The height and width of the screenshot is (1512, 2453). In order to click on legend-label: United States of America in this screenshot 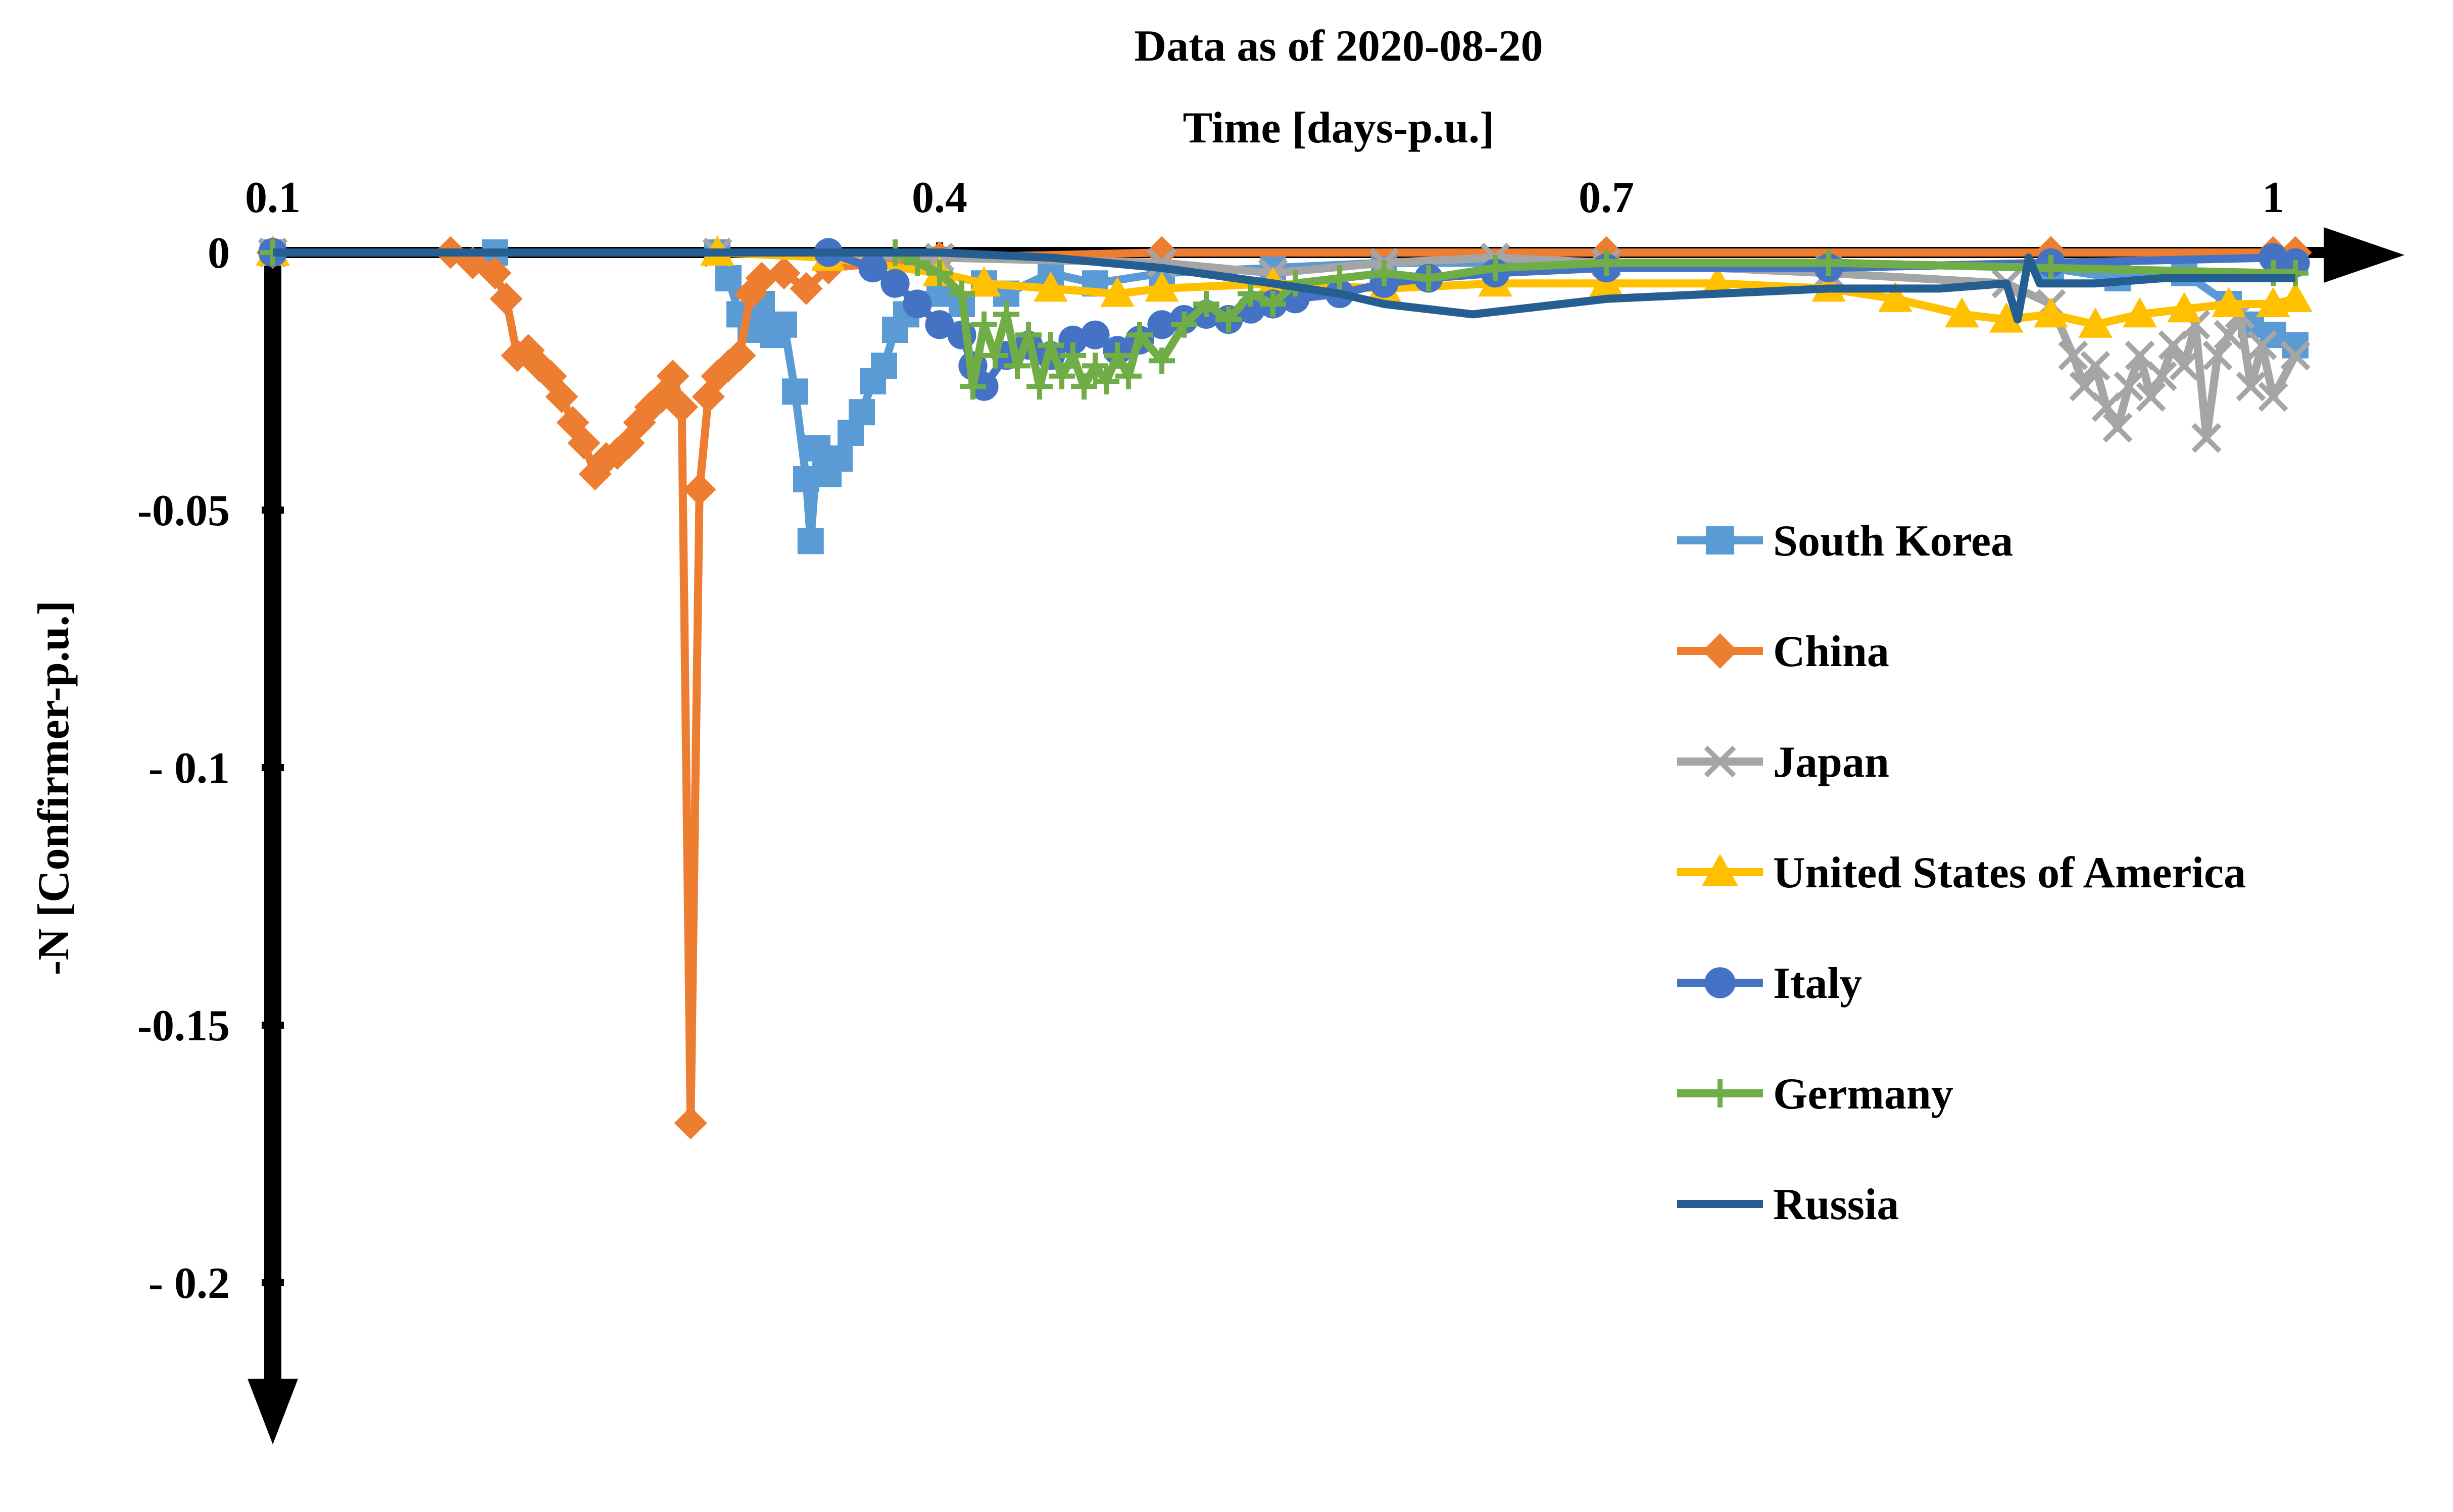, I will do `click(2009, 872)`.